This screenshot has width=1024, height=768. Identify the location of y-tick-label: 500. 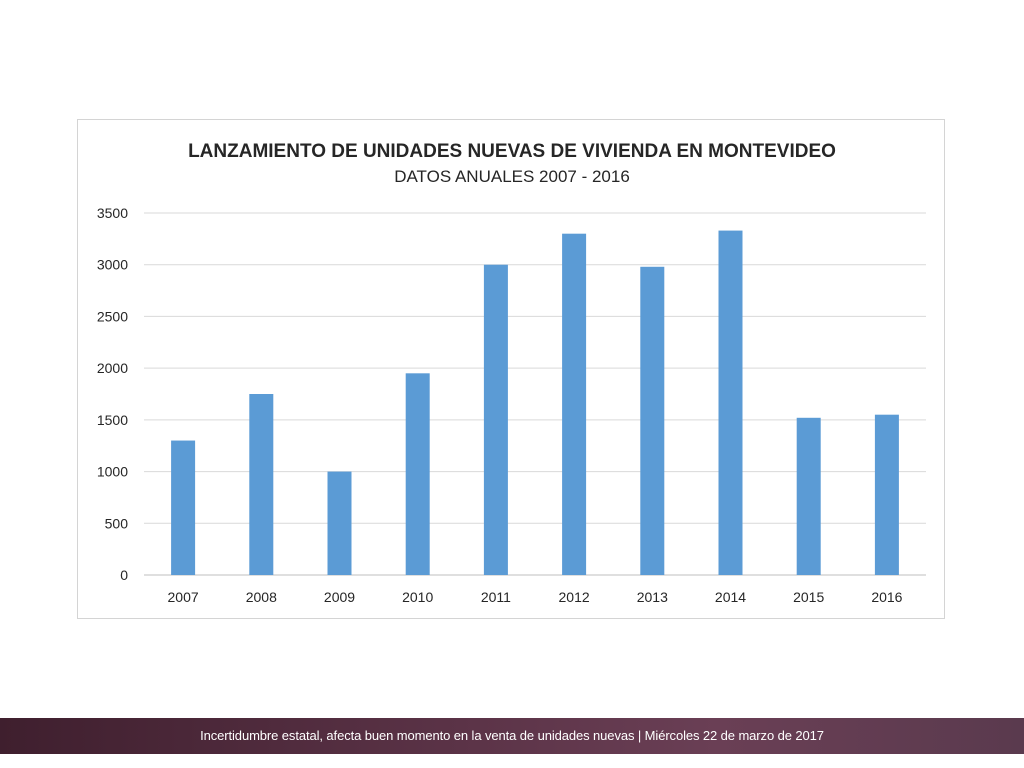
(117, 523).